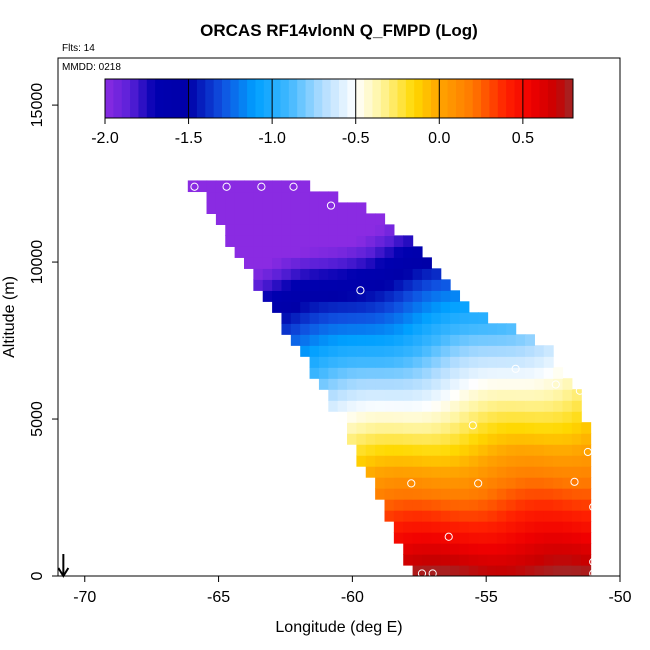 This screenshot has height=650, width=650. What do you see at coordinates (37, 419) in the screenshot?
I see `y-tick-label: 5000` at bounding box center [37, 419].